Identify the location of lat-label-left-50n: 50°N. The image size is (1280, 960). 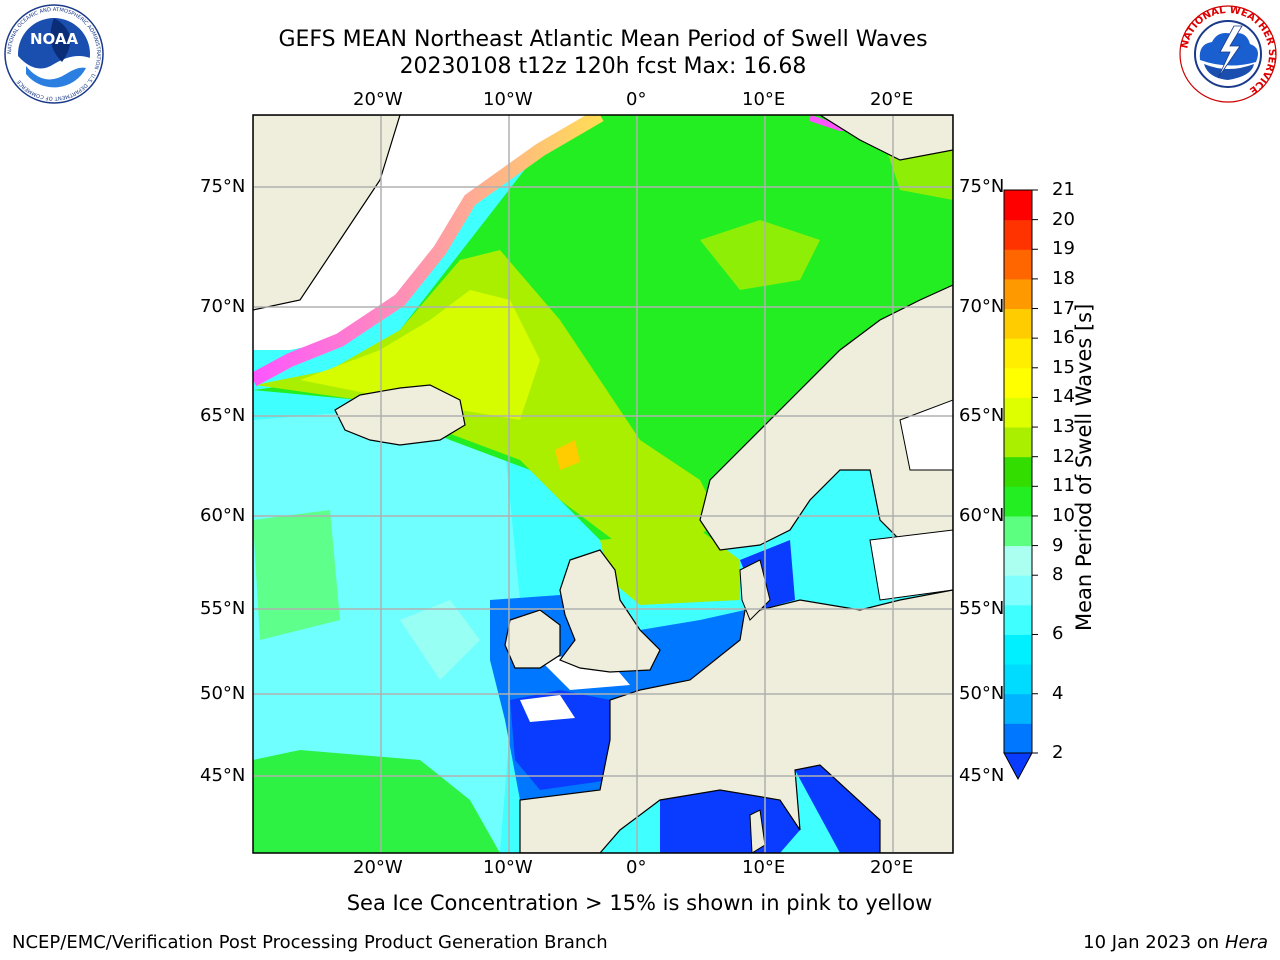
(223, 693).